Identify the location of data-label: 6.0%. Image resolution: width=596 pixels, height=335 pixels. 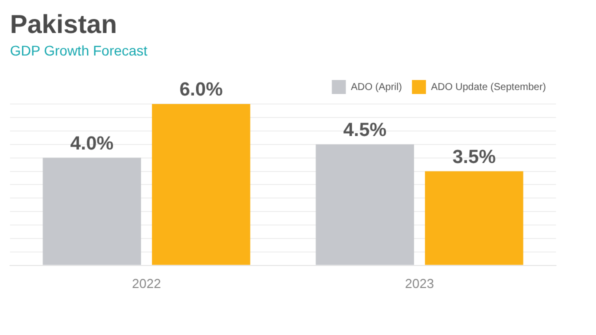
(201, 90).